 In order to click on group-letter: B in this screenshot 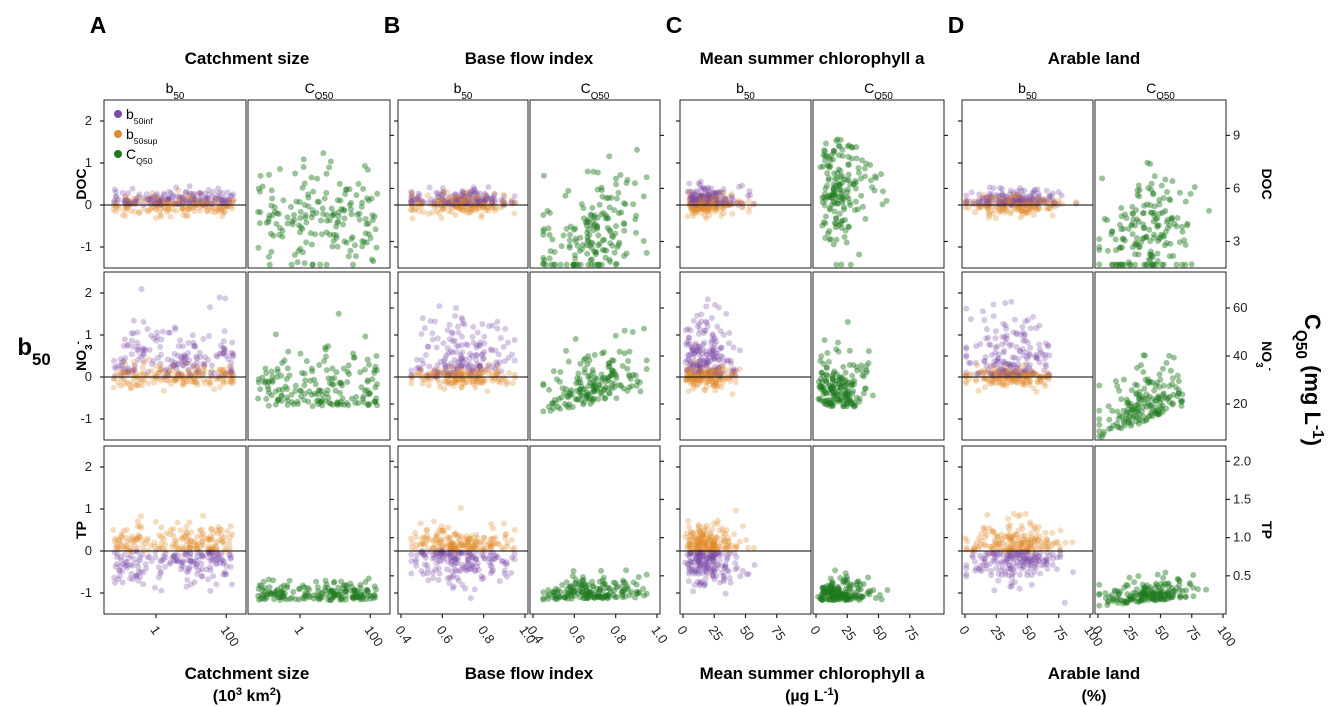, I will do `click(392, 25)`.